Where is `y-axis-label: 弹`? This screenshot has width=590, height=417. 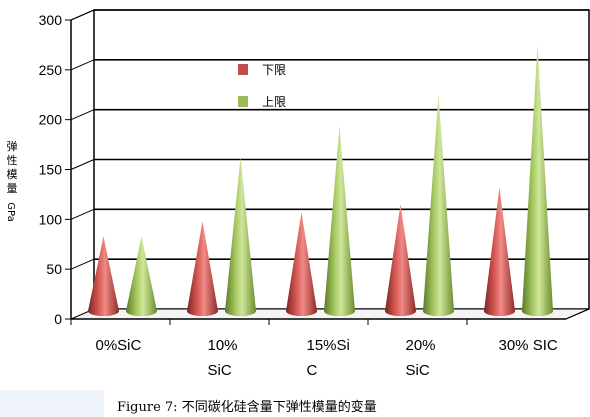 y-axis-label: 弹 is located at coordinates (12, 146).